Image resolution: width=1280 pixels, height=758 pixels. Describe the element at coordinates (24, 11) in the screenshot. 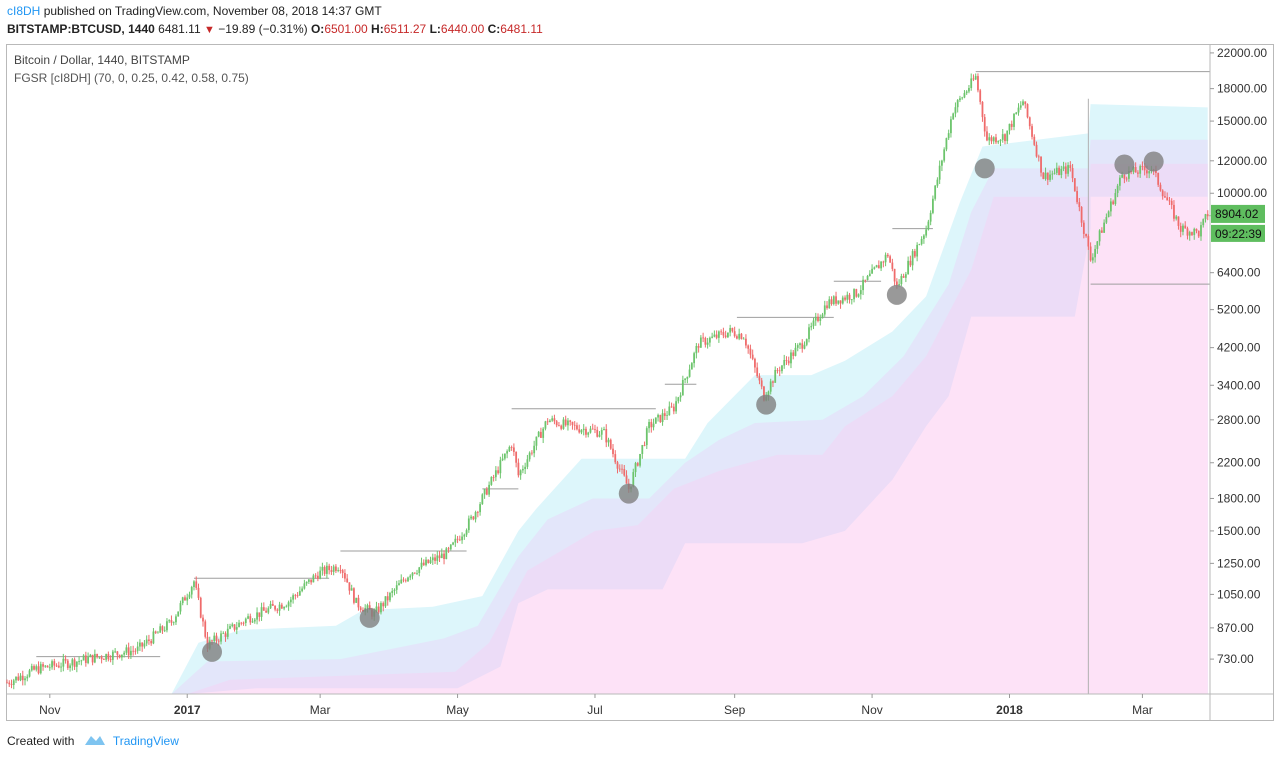

I see `author-link: cI8DH` at that location.